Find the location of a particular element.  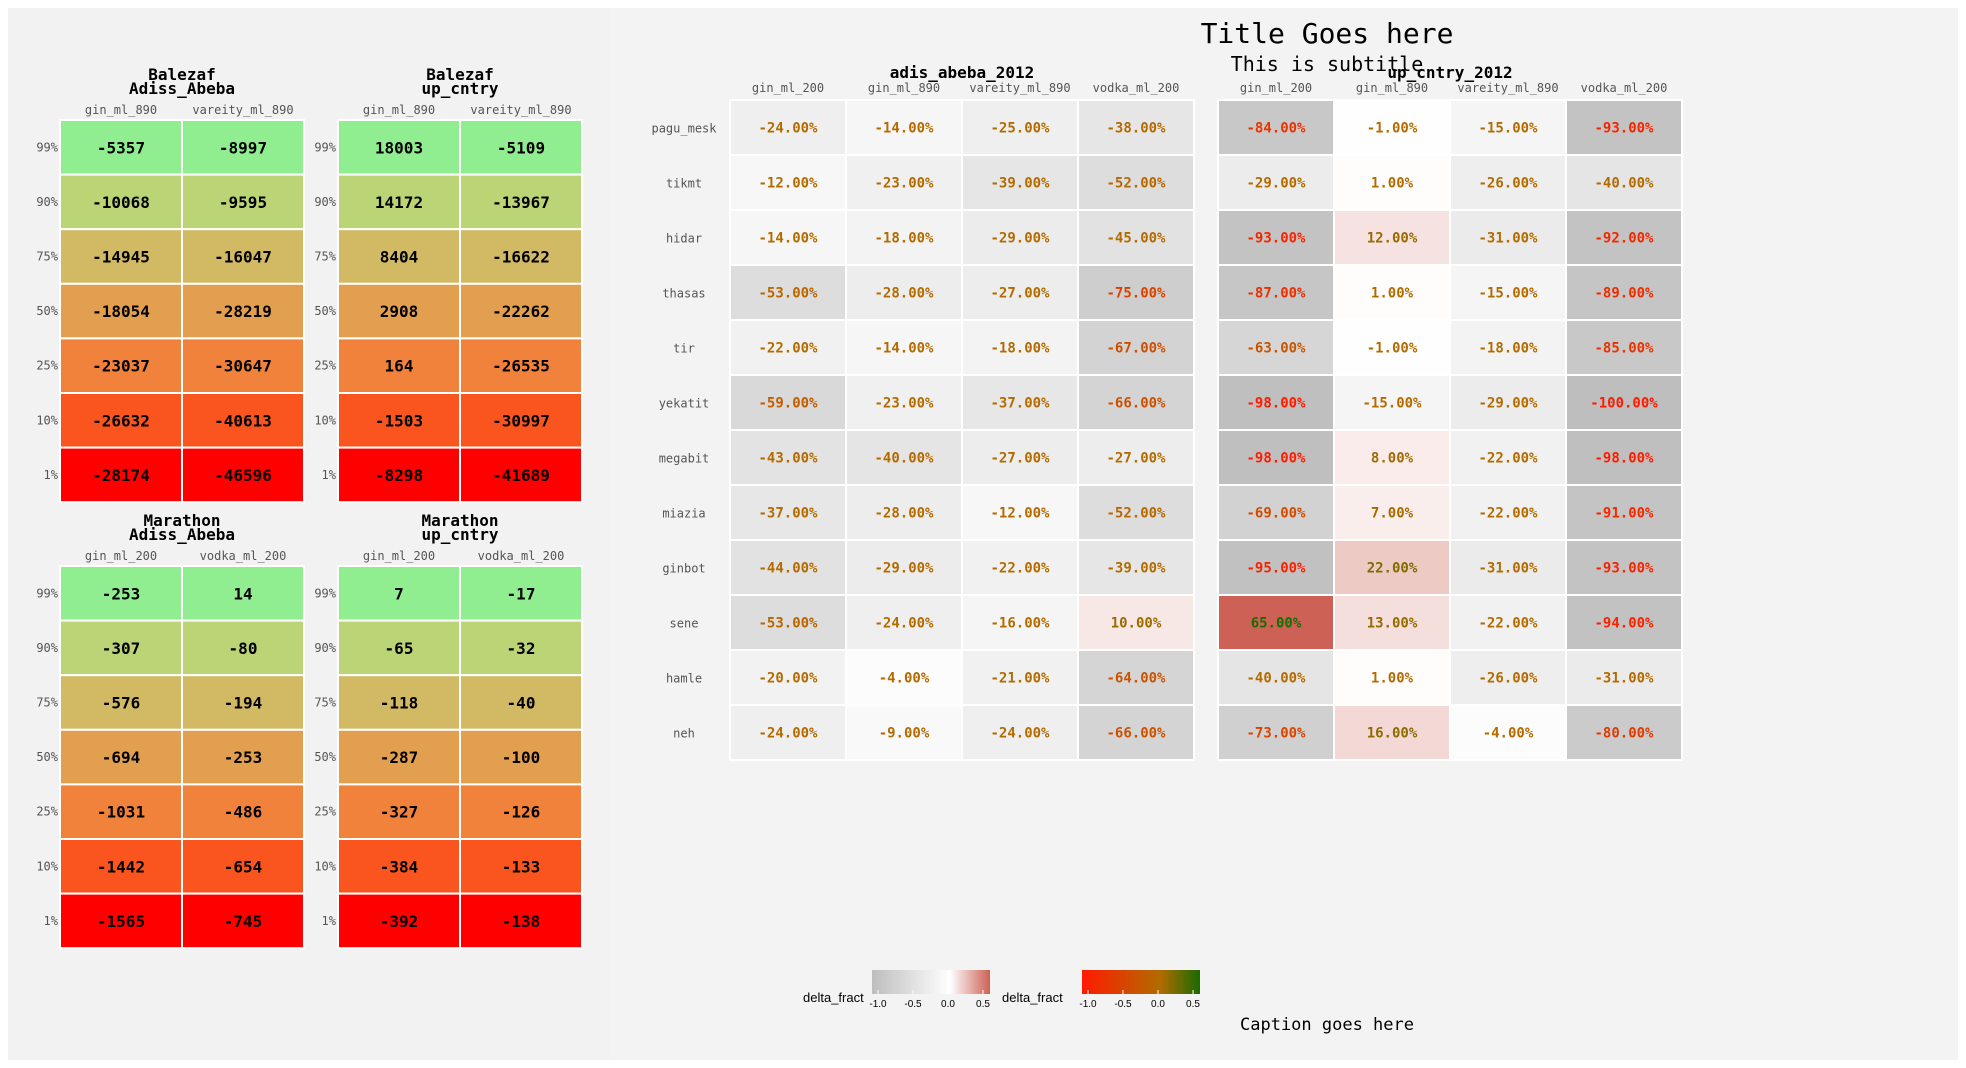

column-header-gin-ml-200: gin_ml_200 is located at coordinates (399, 556).